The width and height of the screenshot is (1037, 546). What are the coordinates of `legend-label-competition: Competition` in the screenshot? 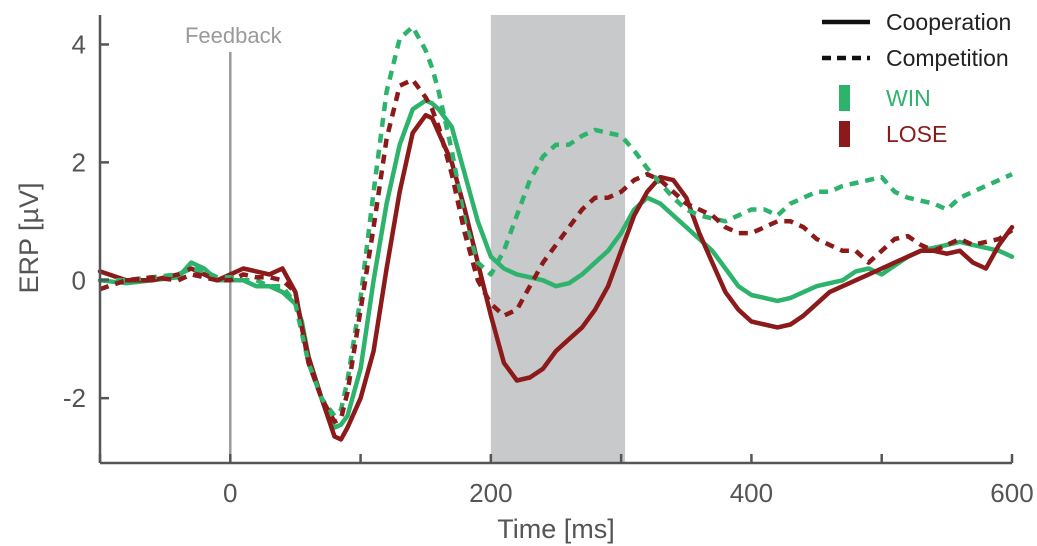 It's located at (947, 58).